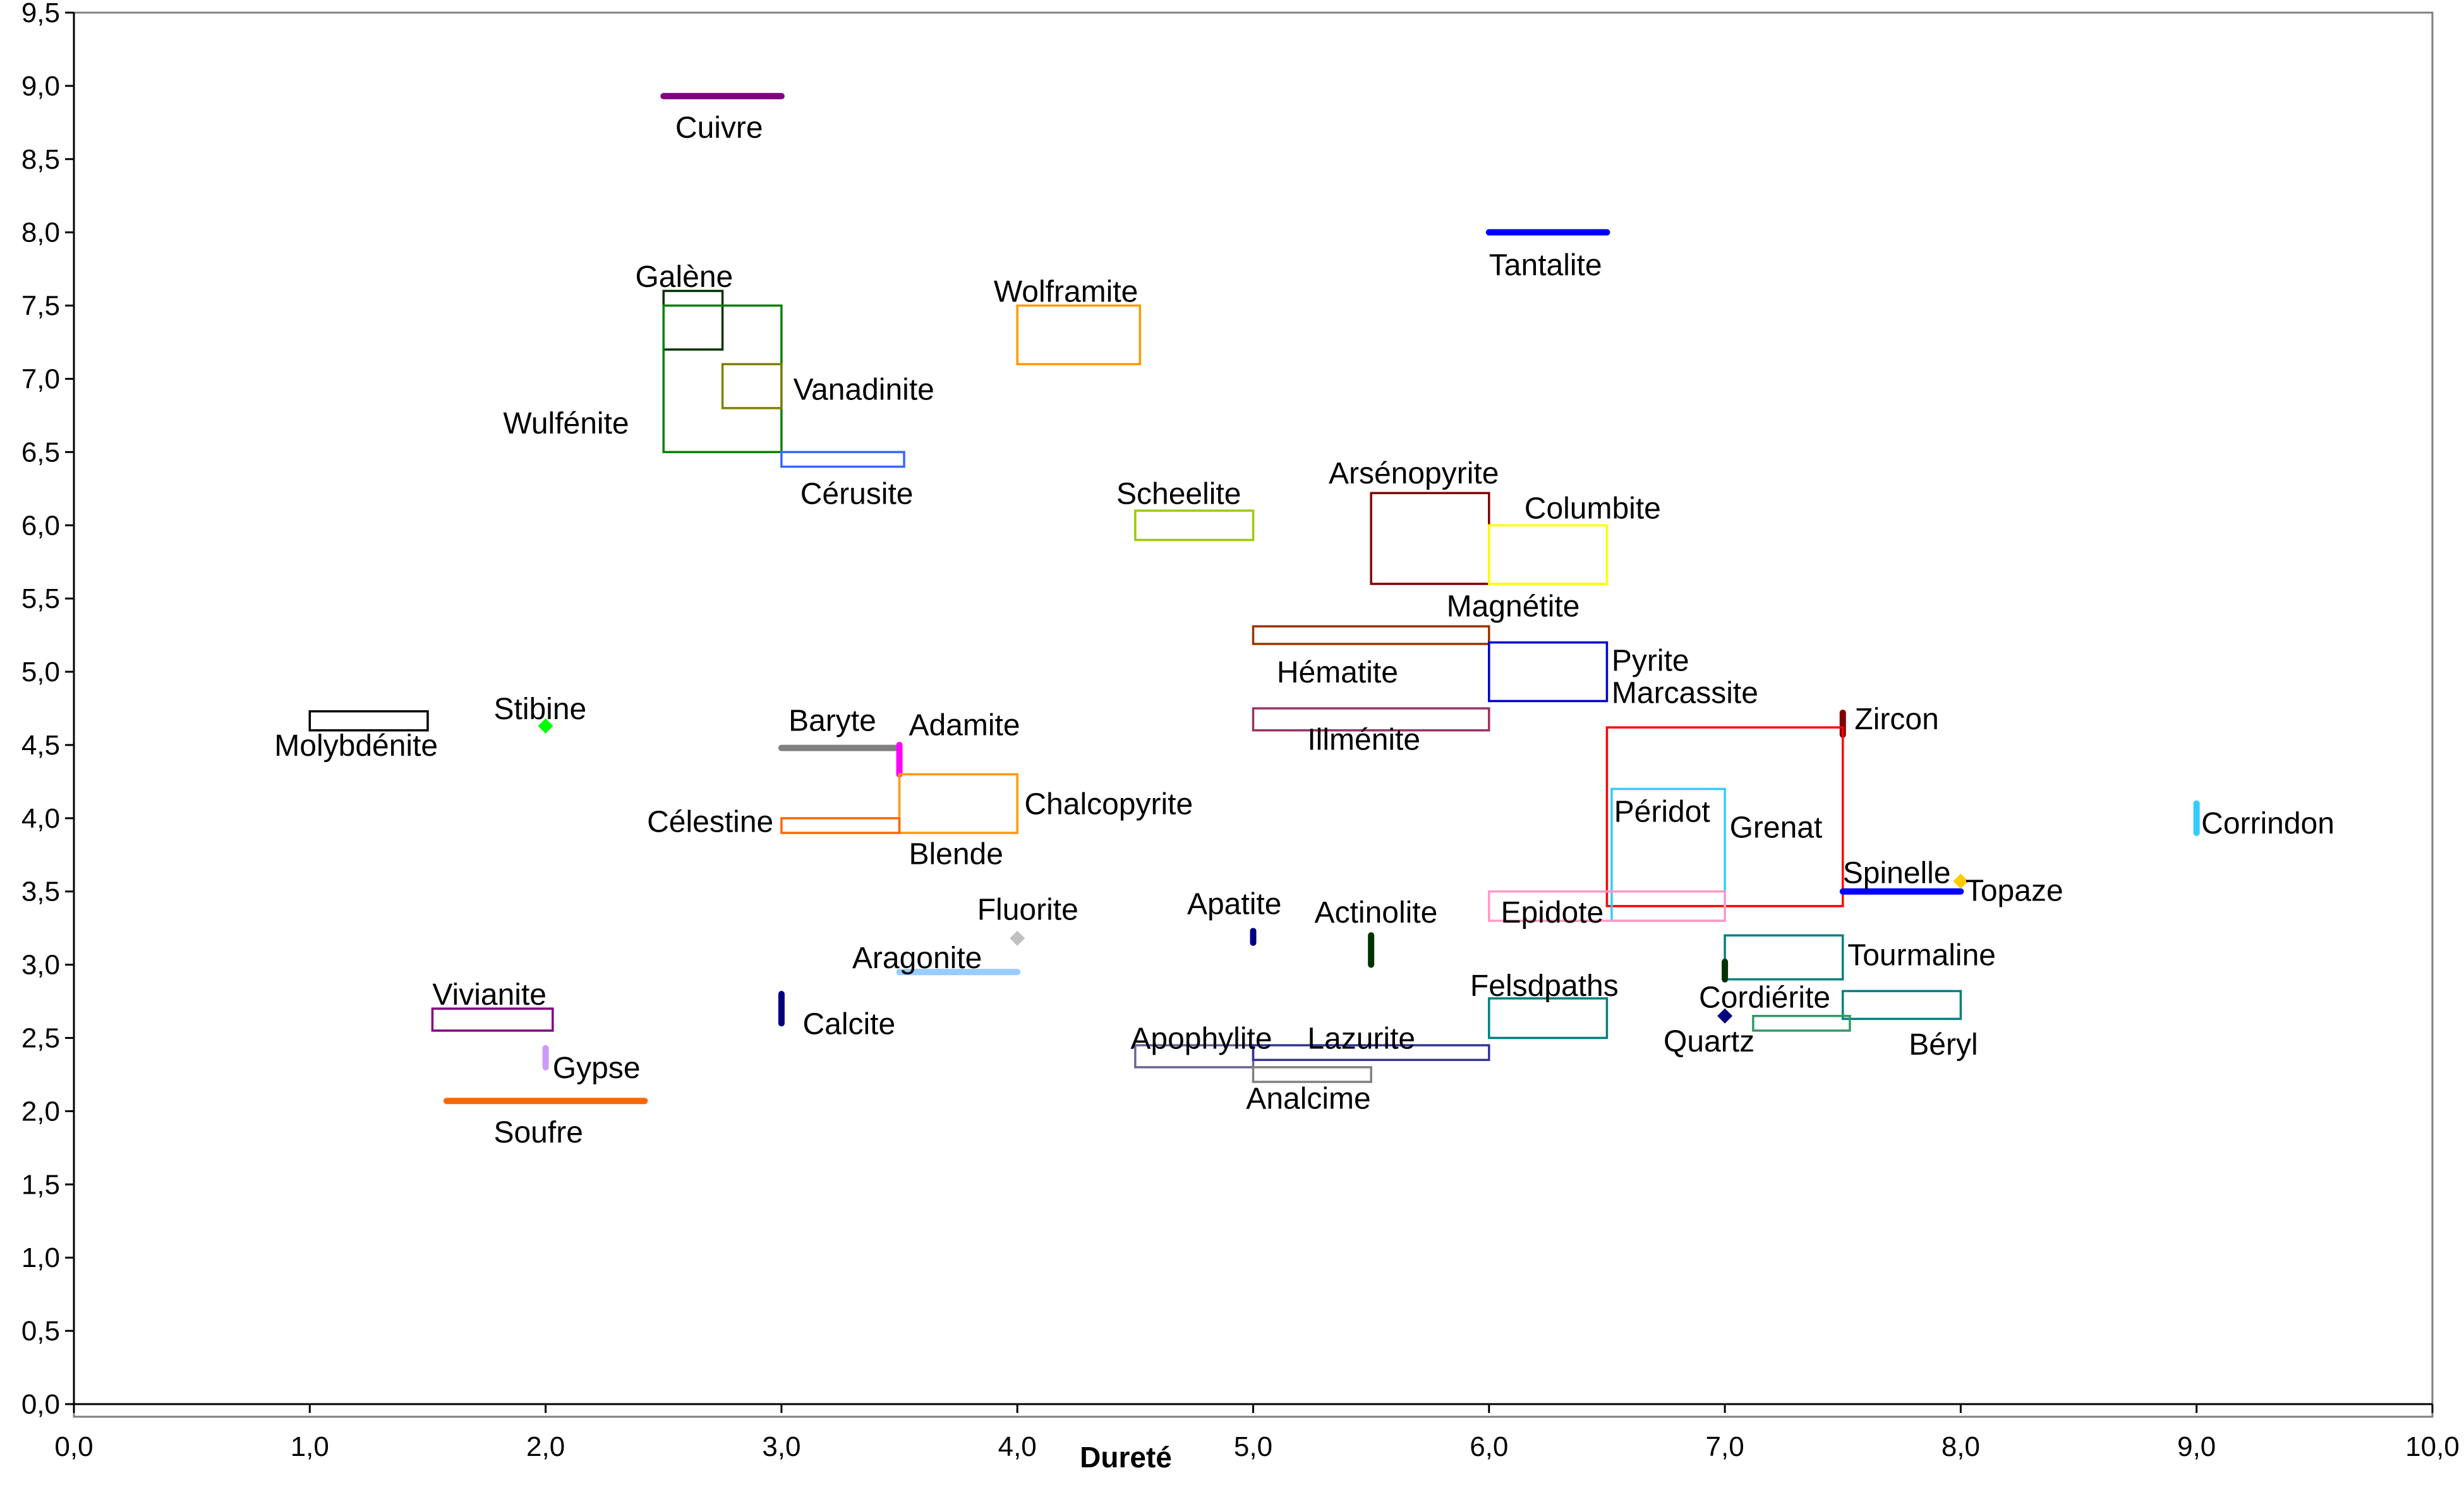 This screenshot has height=1485, width=2464. What do you see at coordinates (41, 891) in the screenshot?
I see `y-tick-label: 3,5` at bounding box center [41, 891].